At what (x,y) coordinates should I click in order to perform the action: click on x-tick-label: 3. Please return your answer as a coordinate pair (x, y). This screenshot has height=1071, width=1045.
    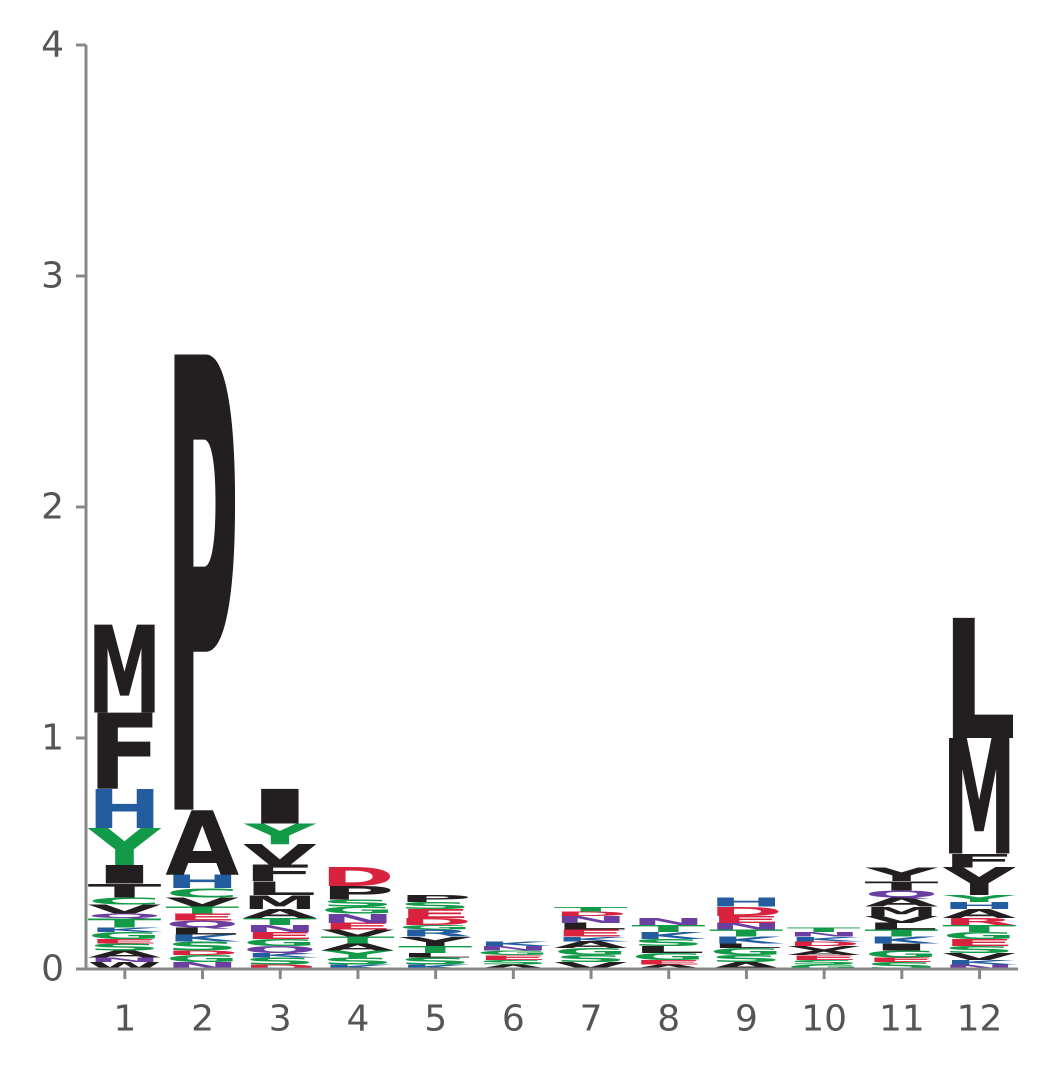
    Looking at the image, I should click on (280, 1019).